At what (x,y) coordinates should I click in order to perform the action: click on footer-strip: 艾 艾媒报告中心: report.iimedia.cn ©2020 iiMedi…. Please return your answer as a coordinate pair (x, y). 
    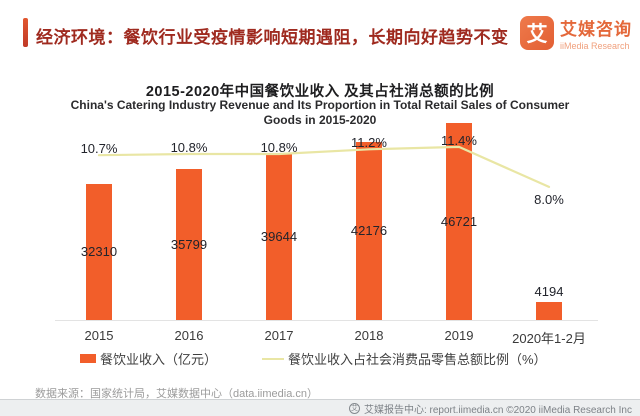
    Looking at the image, I should click on (320, 407).